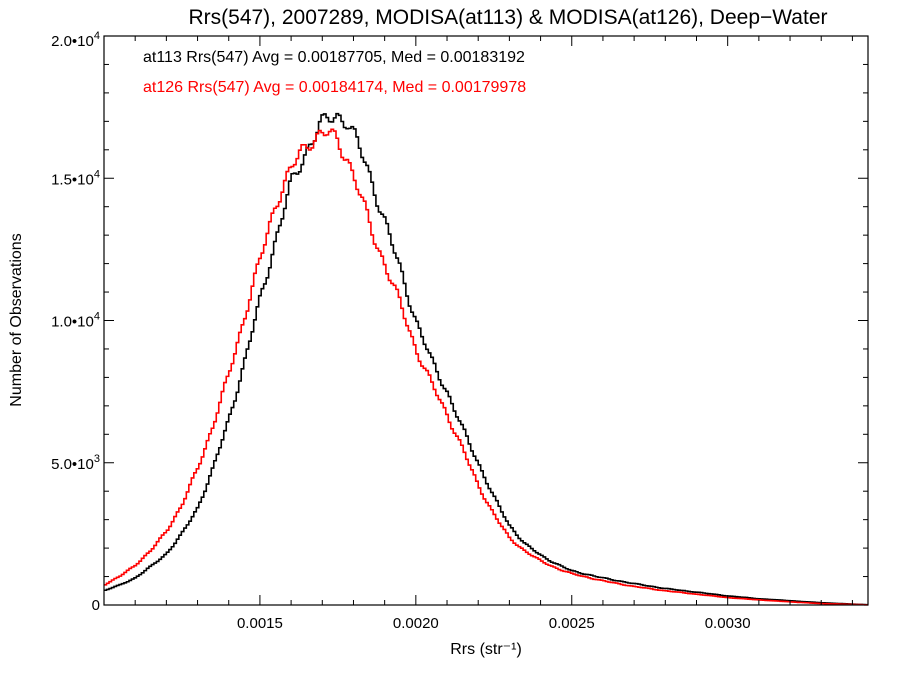 The height and width of the screenshot is (675, 900). Describe the element at coordinates (572, 623) in the screenshot. I see `x-tick-label: 0.0025` at that location.